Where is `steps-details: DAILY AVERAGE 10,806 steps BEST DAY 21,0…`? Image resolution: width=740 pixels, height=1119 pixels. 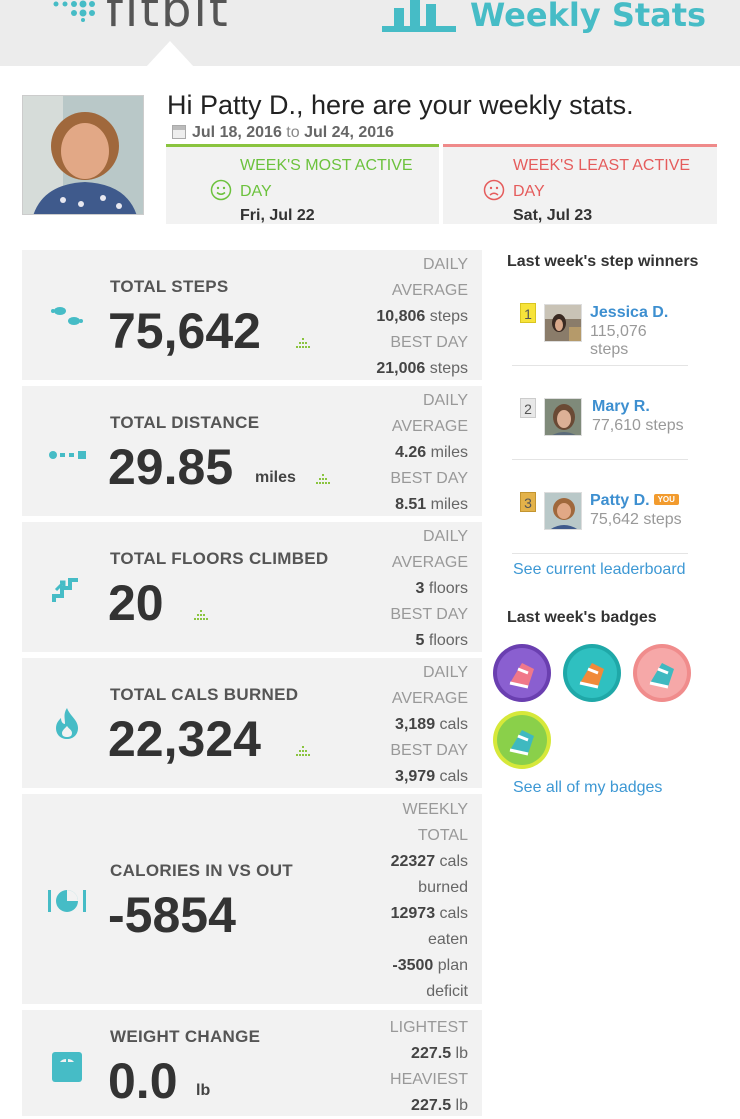
steps-details: DAILY AVERAGE 10,806 steps BEST DAY 21,0… is located at coordinates (422, 317).